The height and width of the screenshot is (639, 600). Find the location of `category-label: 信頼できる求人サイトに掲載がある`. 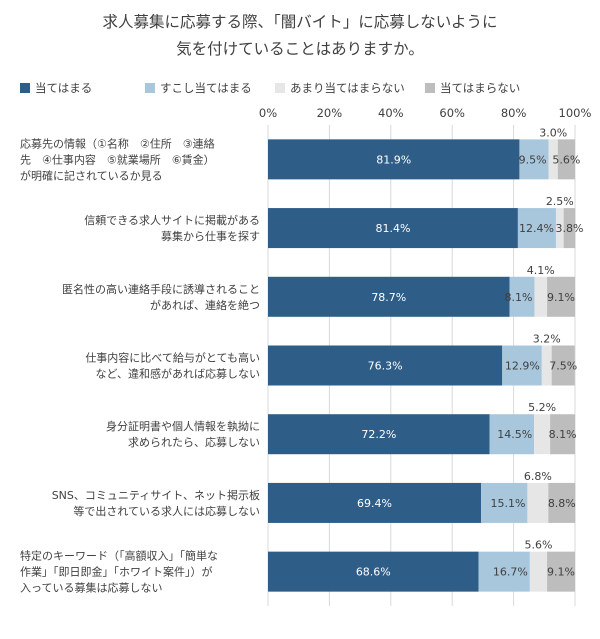

category-label: 信頼できる求人サイトに掲載がある is located at coordinates (172, 220).